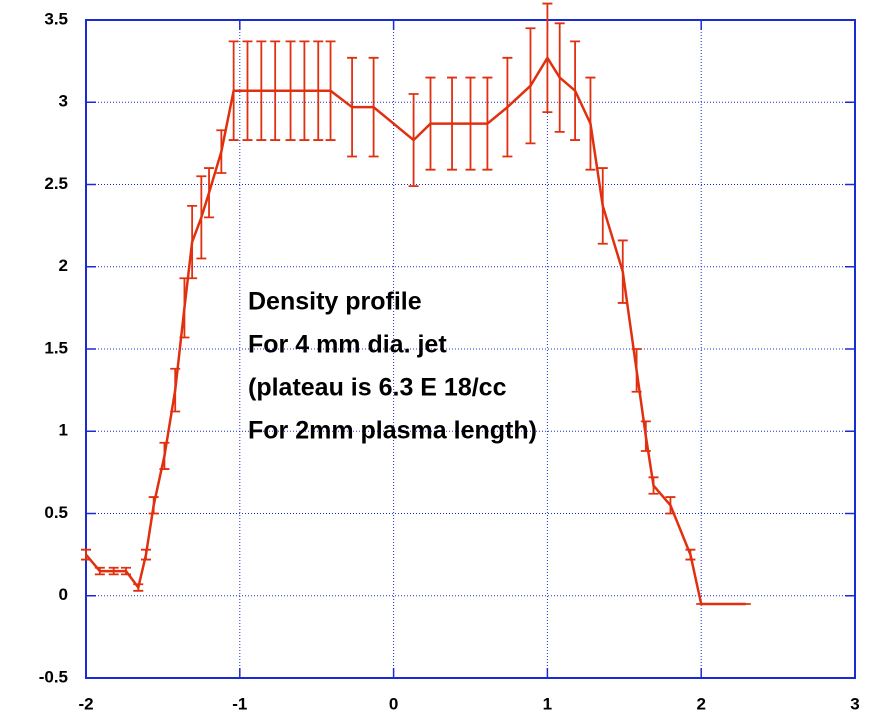  Describe the element at coordinates (53, 676) in the screenshot. I see `y-tick-label: -0.5` at that location.